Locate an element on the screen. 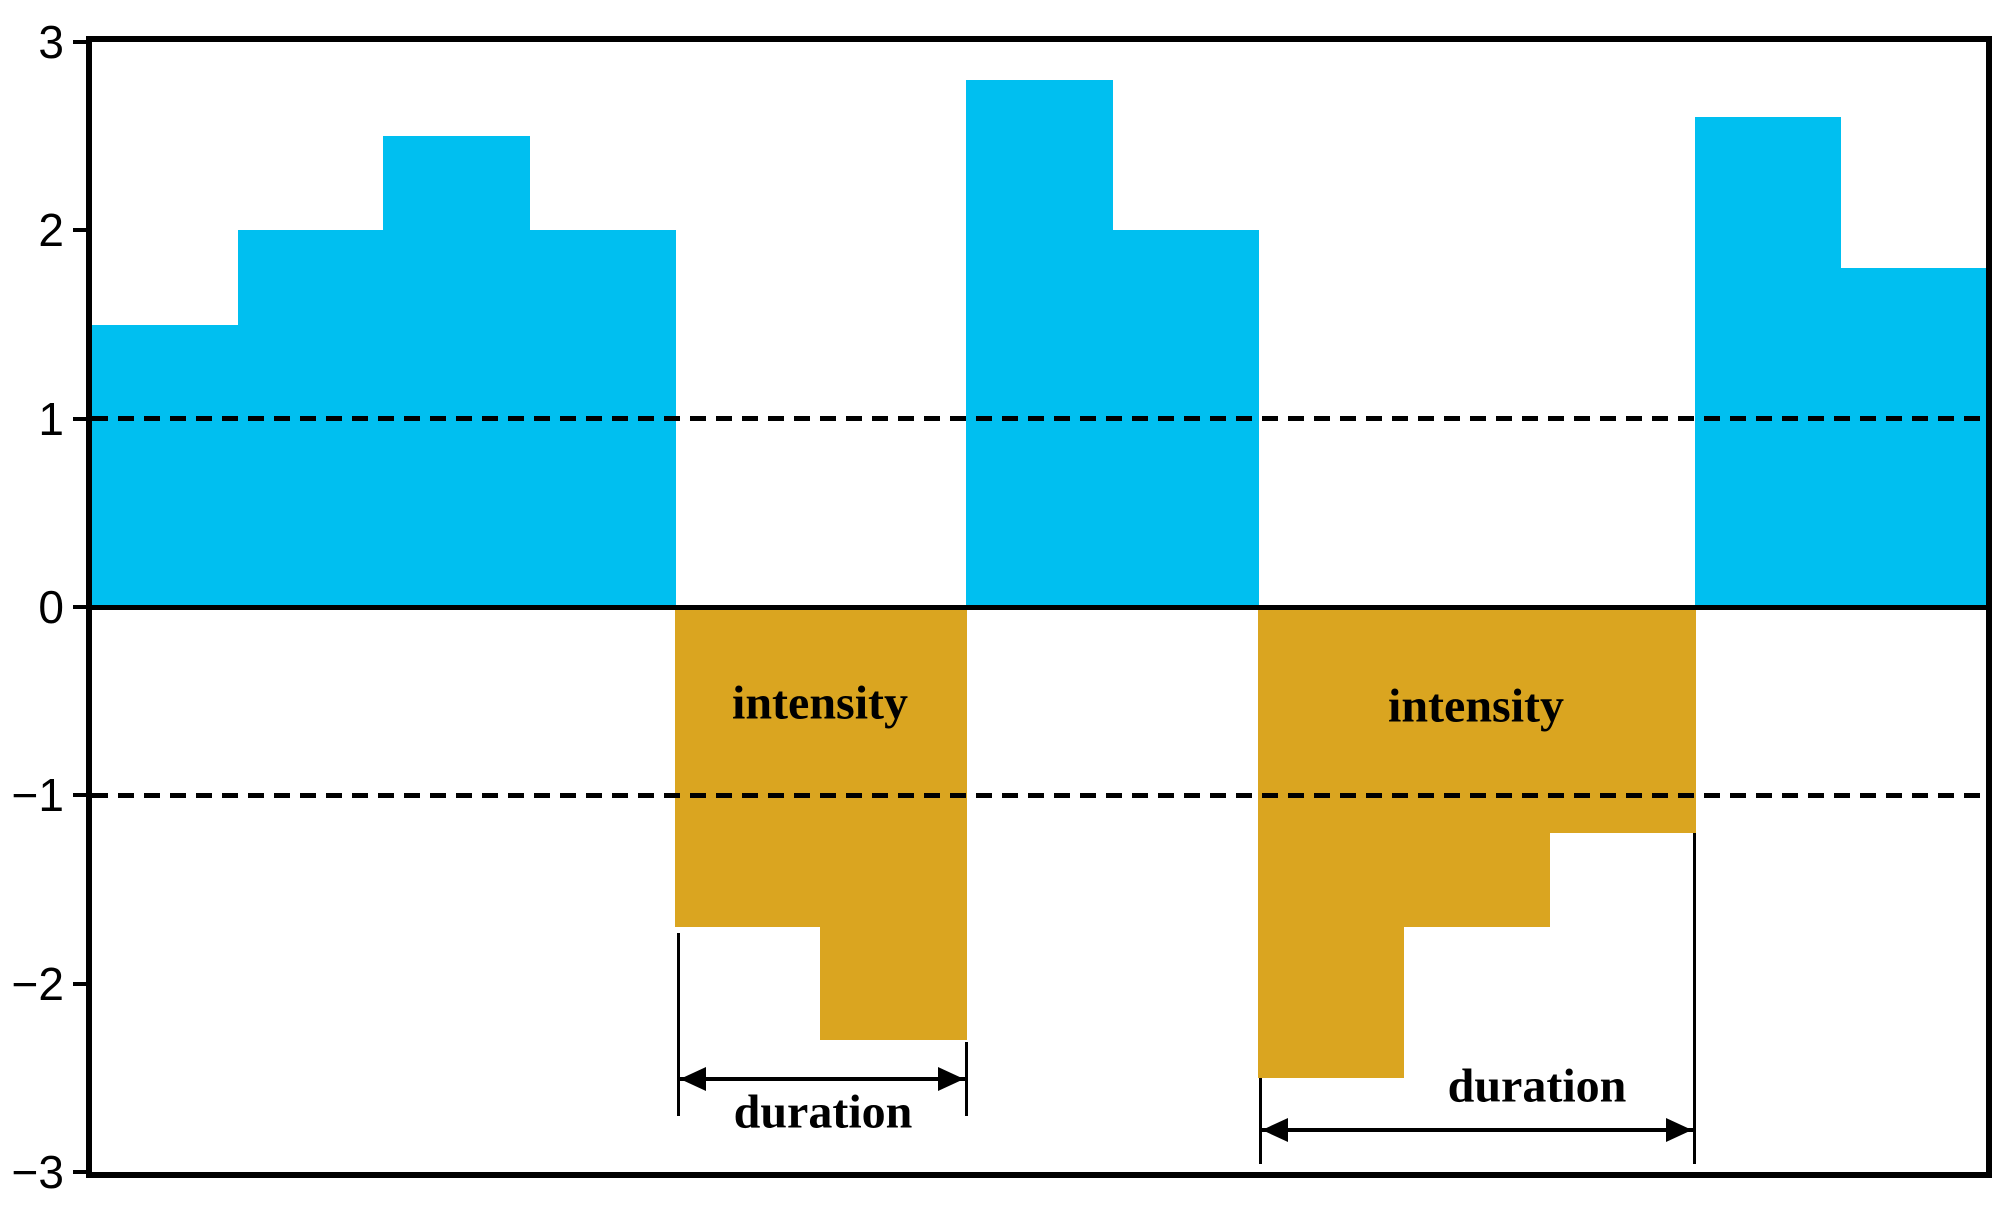  y-tick-label-−3: −3 is located at coordinates (37, 1172).